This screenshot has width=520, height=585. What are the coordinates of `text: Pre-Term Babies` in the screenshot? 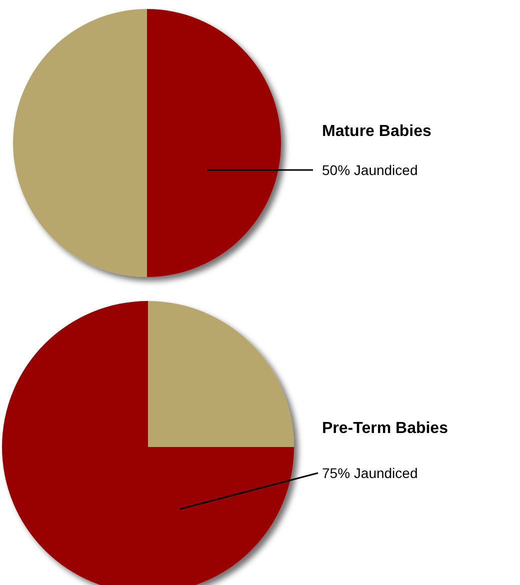 It's located at (385, 428).